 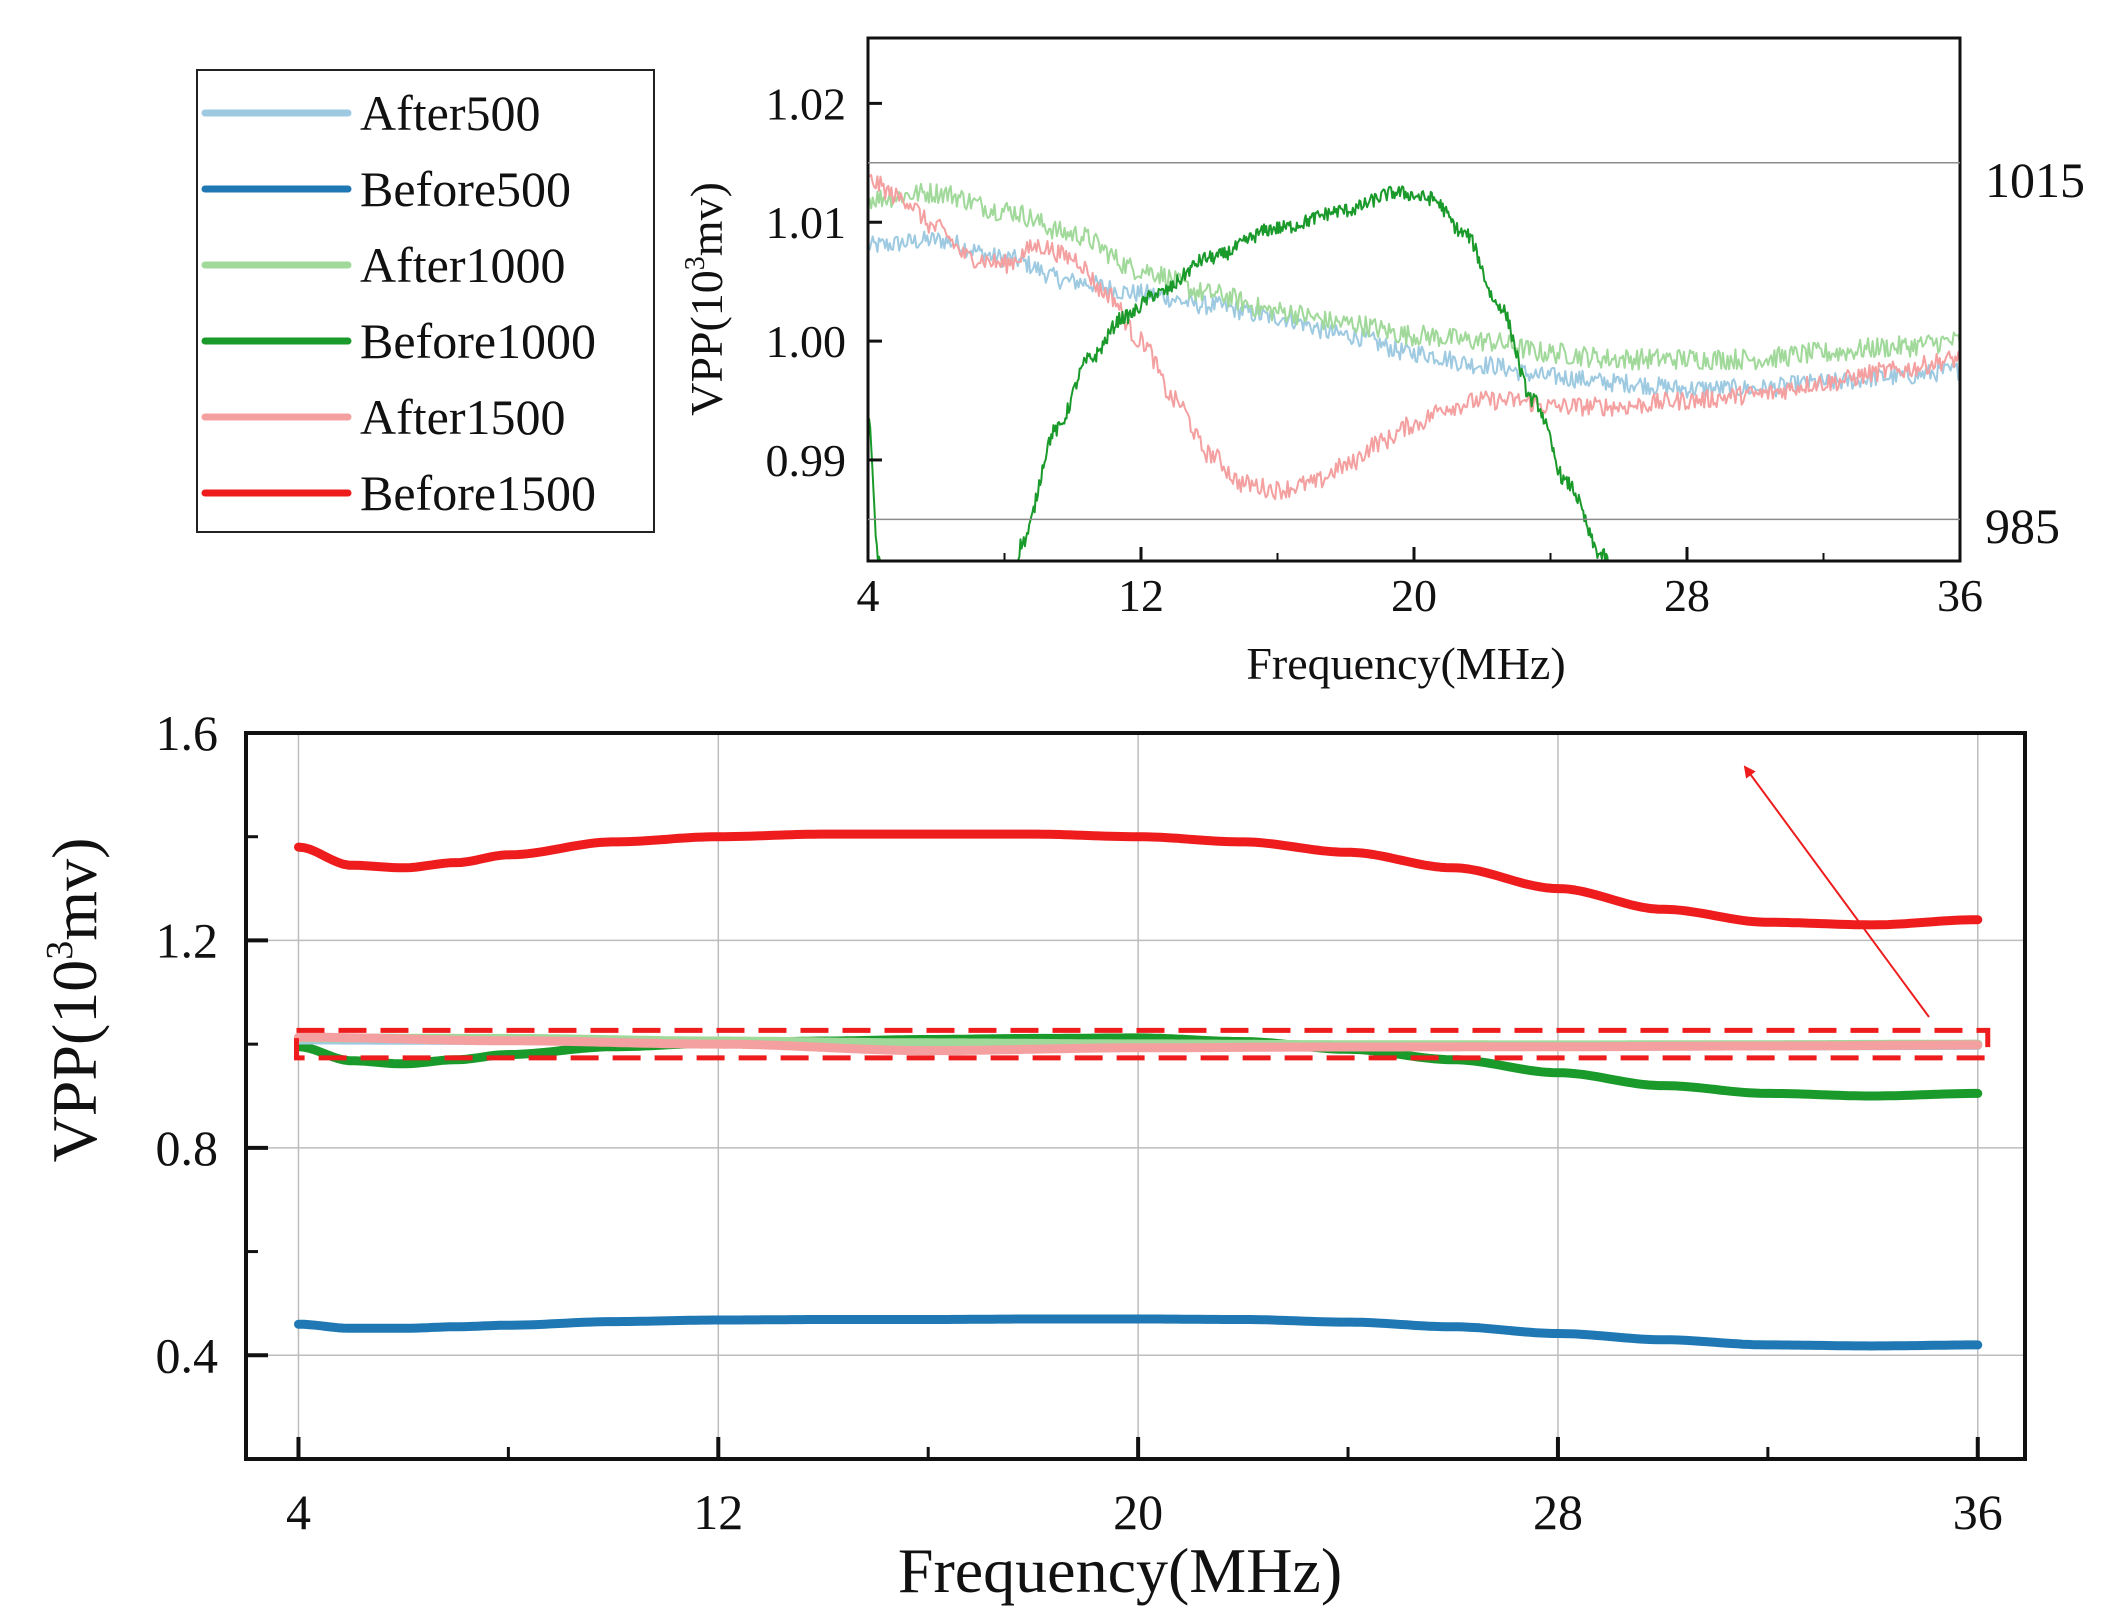 What do you see at coordinates (1138, 1044) in the screenshot?
I see `main-series-after1500` at bounding box center [1138, 1044].